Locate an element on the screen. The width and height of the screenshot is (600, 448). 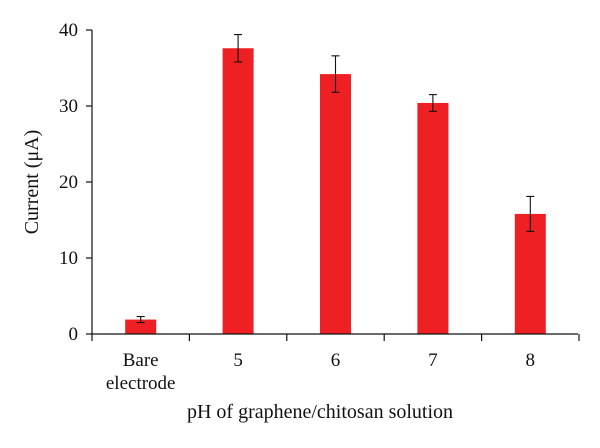
x-axis-title: pH of graphene/chitosan solution is located at coordinates (320, 412).